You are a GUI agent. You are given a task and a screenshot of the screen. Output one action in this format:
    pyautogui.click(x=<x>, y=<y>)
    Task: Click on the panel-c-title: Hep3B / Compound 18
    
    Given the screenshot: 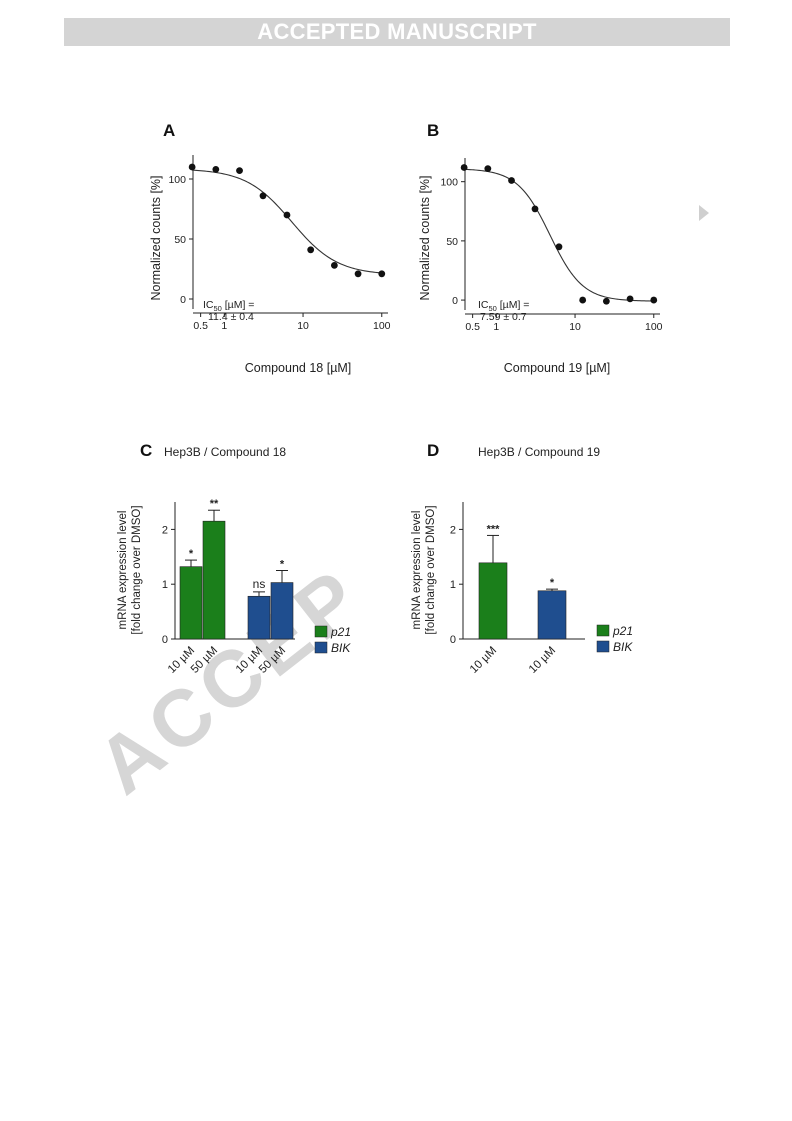 What is the action you would take?
    pyautogui.click(x=225, y=452)
    